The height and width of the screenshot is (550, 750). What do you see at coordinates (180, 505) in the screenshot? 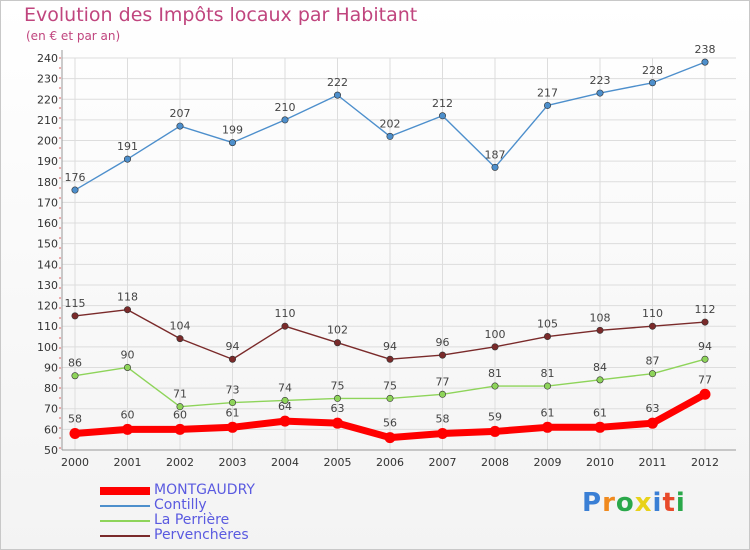
I see `legend-label: Contilly` at bounding box center [180, 505].